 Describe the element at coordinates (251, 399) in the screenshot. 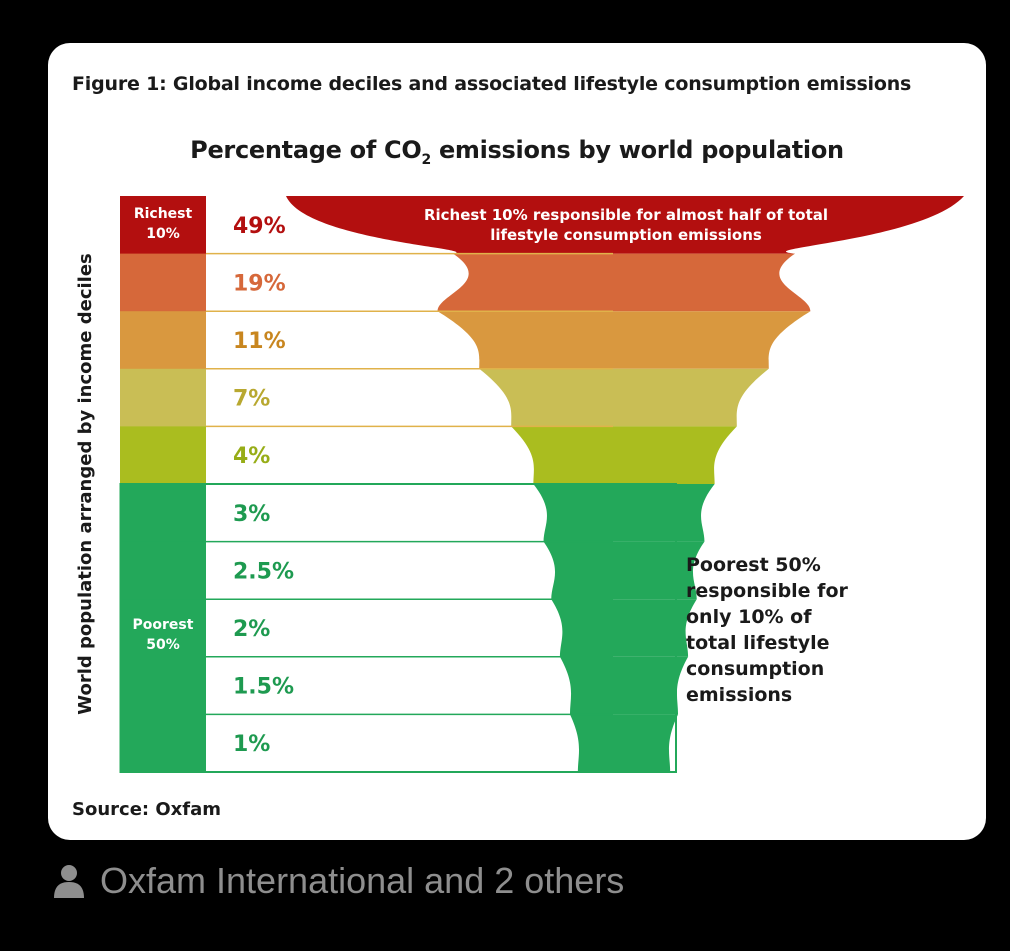

I see `value-label: 7%` at that location.